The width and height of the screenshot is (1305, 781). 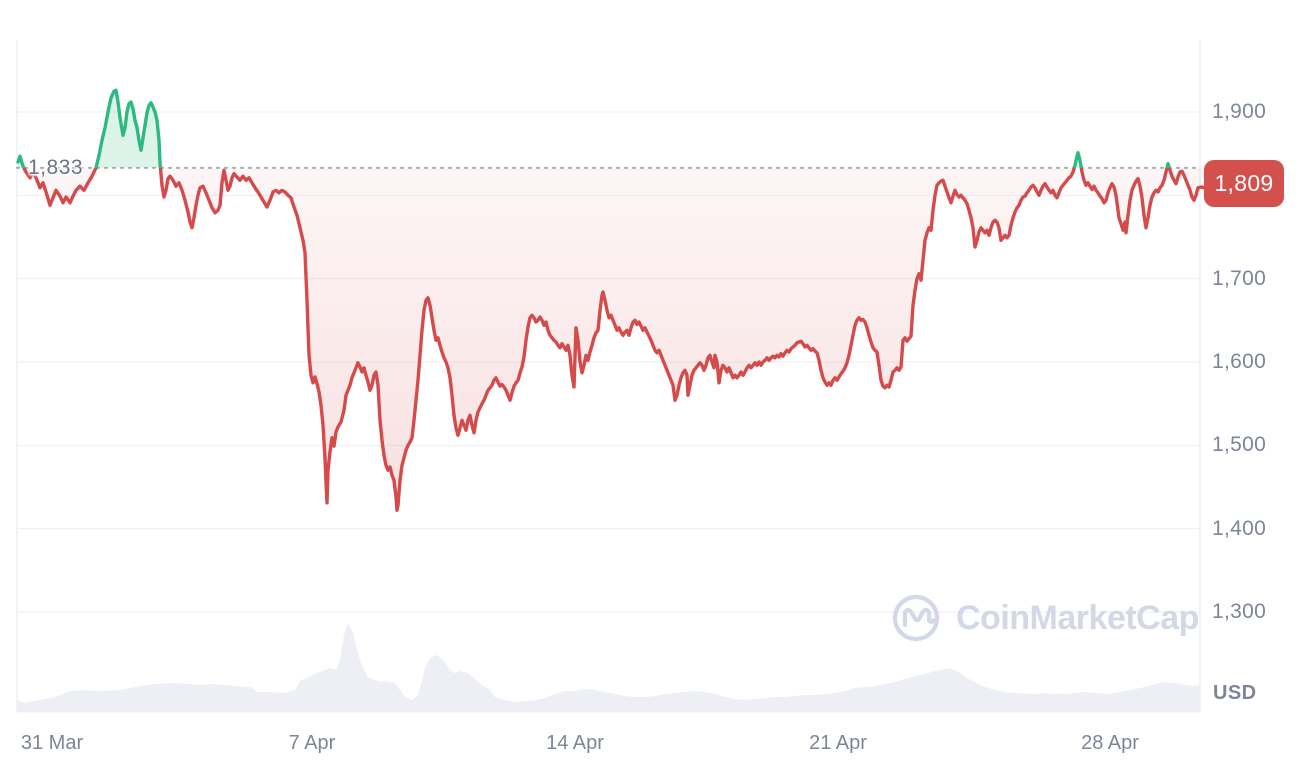 I want to click on currency-unit-label: USD, so click(x=1235, y=693).